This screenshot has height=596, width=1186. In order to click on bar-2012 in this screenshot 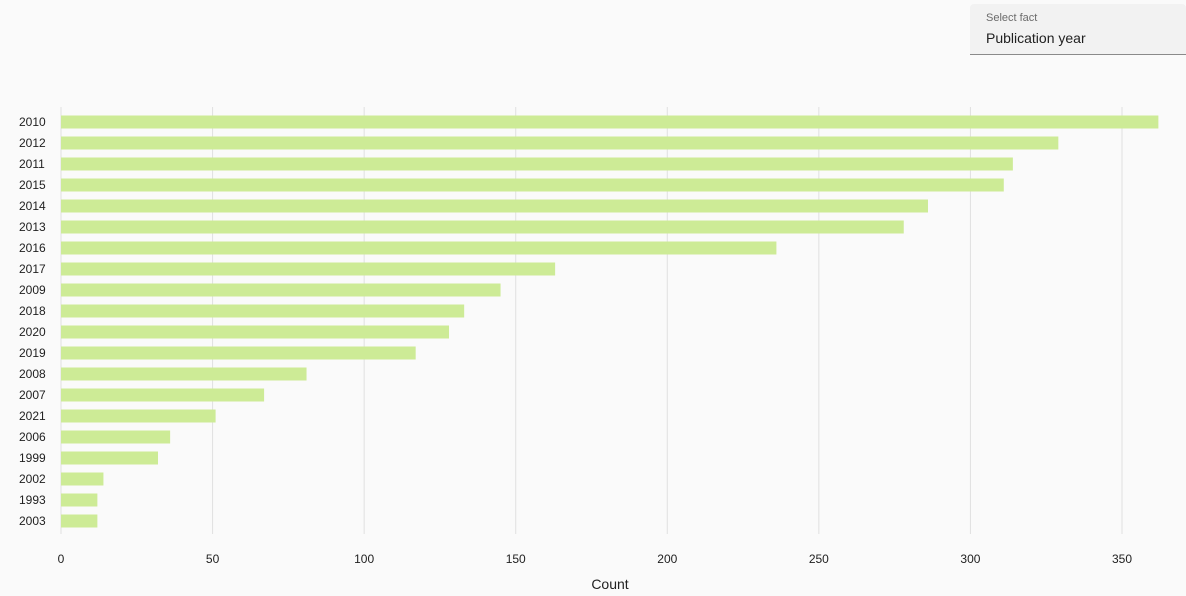, I will do `click(560, 143)`.